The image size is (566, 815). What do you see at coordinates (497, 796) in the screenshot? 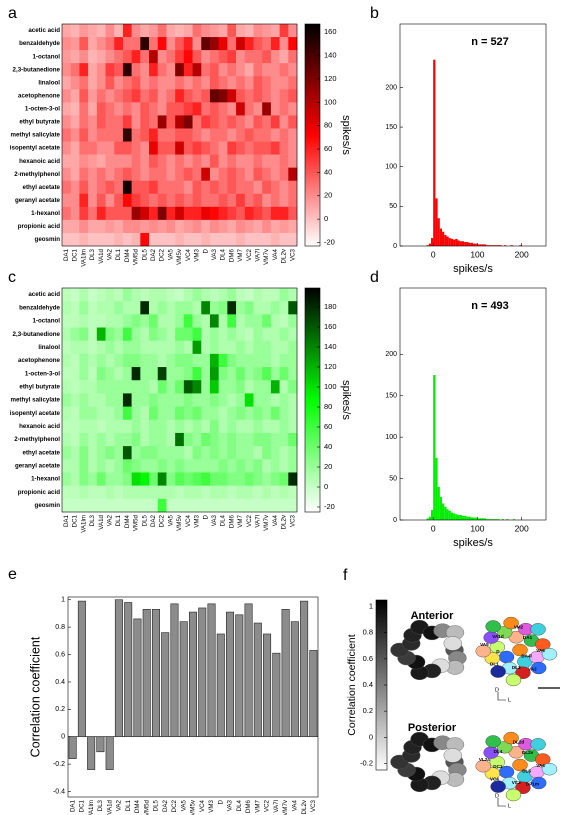
I see `orientation-label: D` at bounding box center [497, 796].